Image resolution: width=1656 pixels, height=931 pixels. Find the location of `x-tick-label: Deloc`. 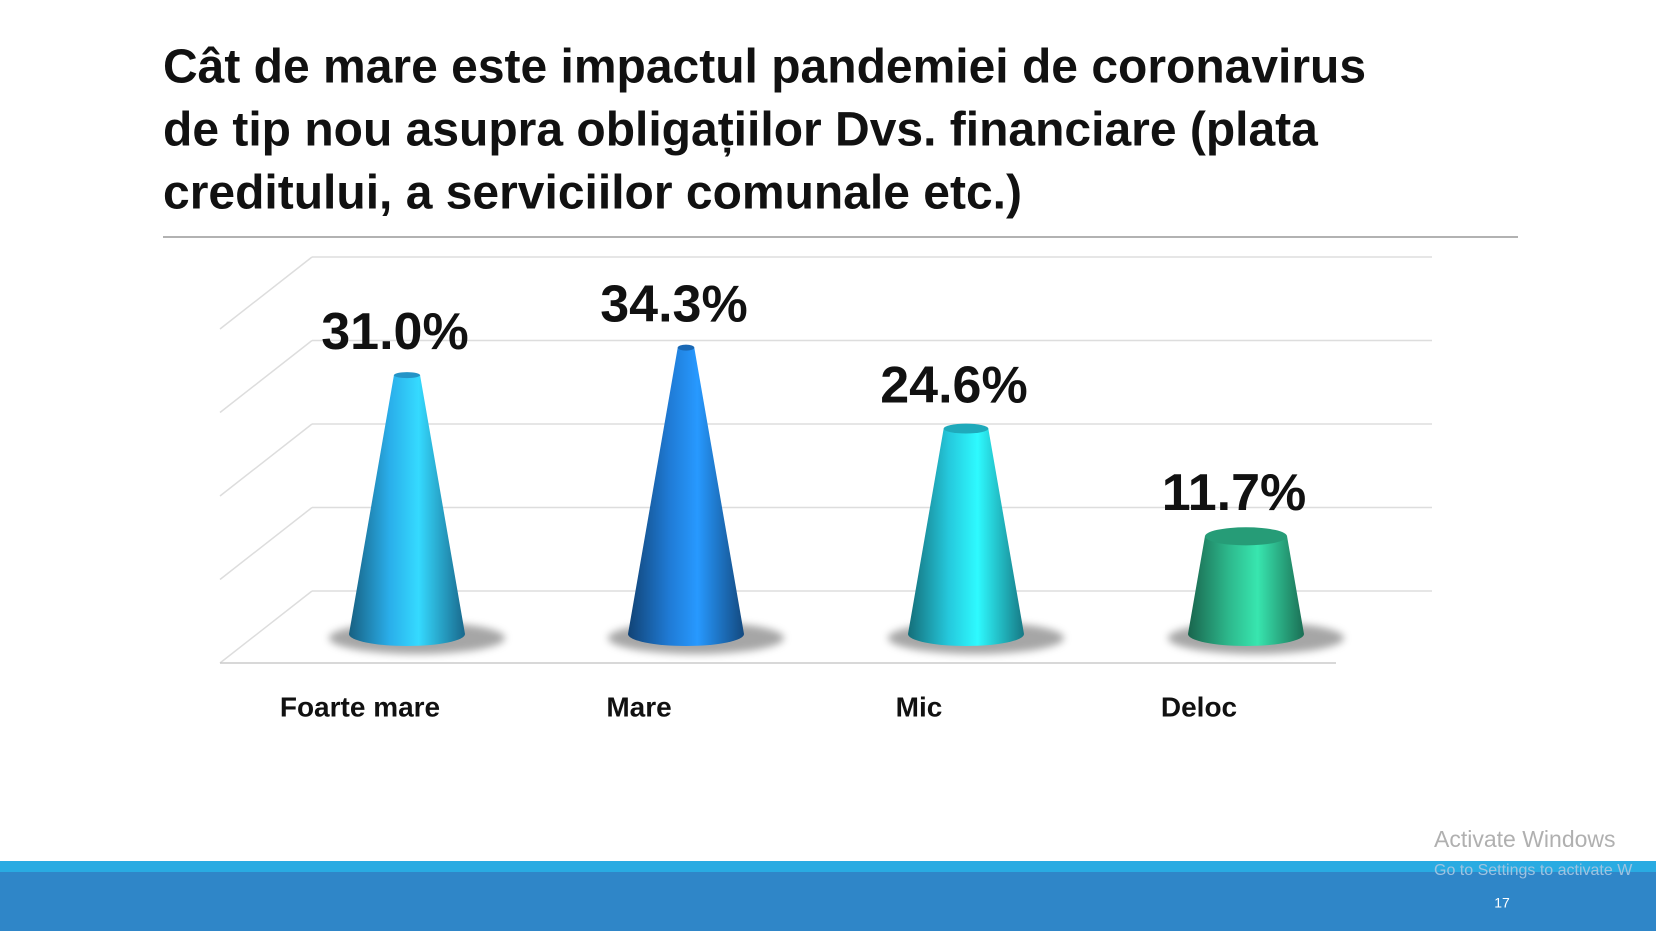

x-tick-label: Deloc is located at coordinates (1199, 706).